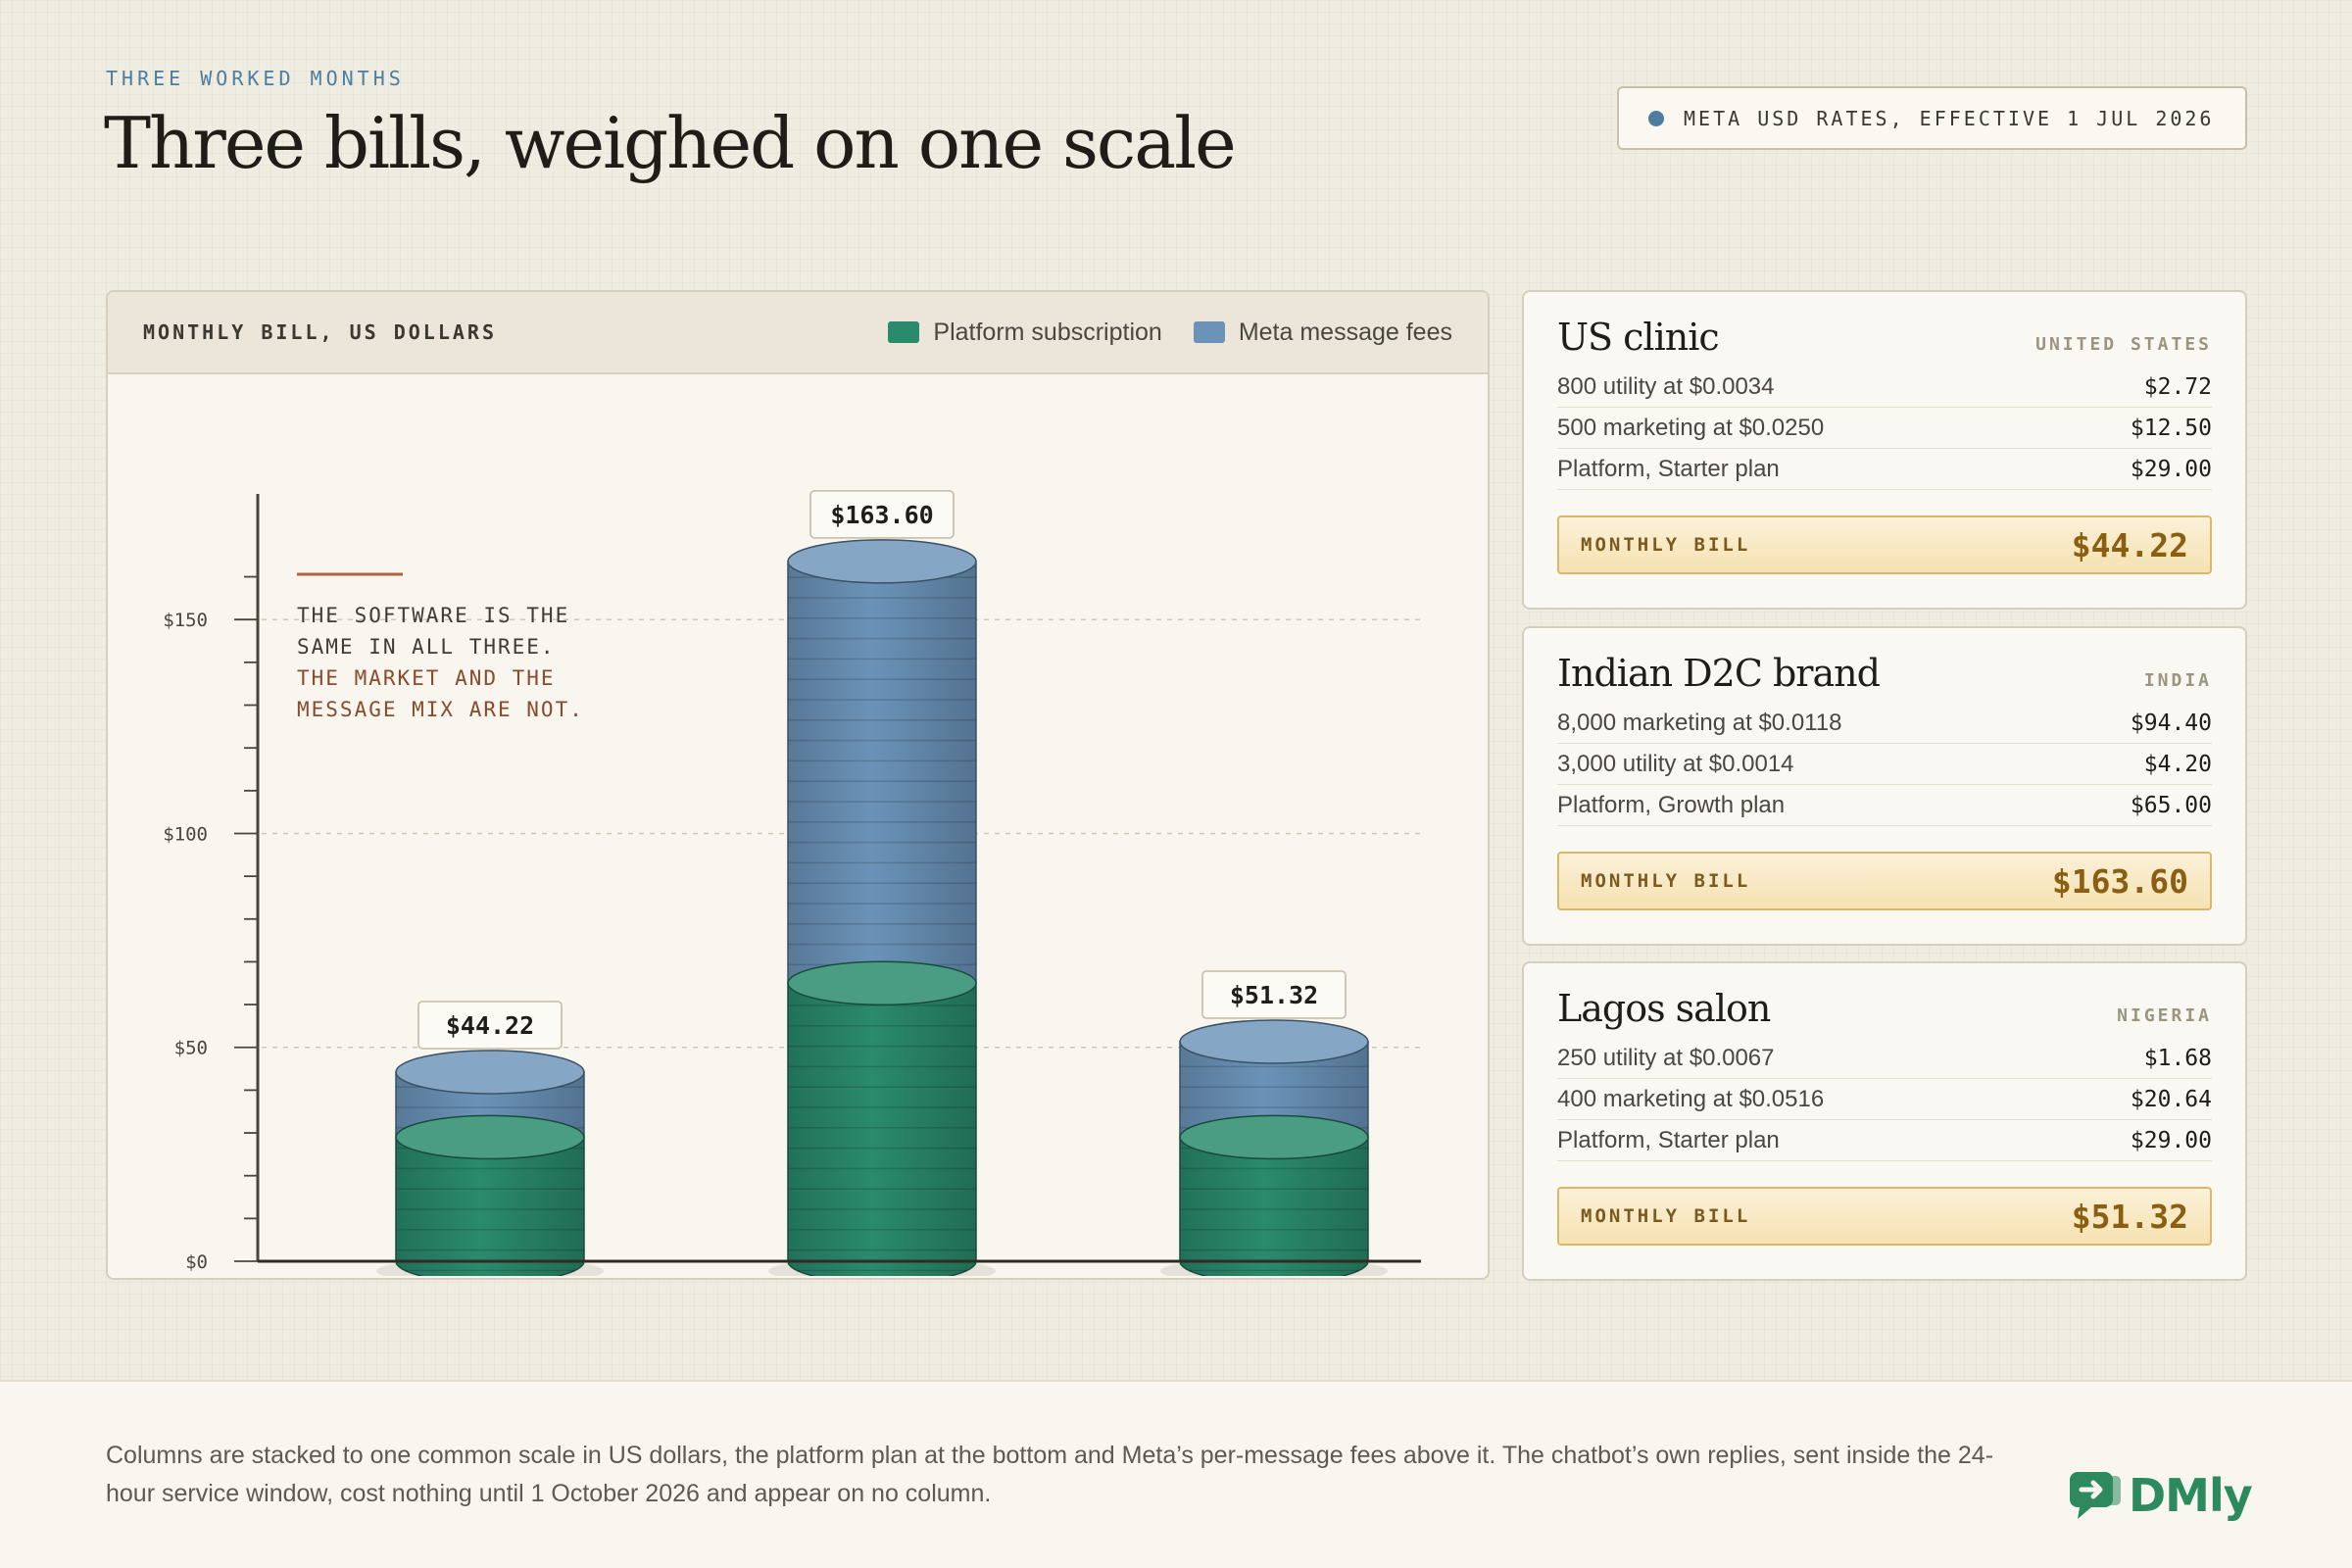 This screenshot has height=1568, width=2352. What do you see at coordinates (1638, 337) in the screenshot?
I see `bill-name: US clinic` at bounding box center [1638, 337].